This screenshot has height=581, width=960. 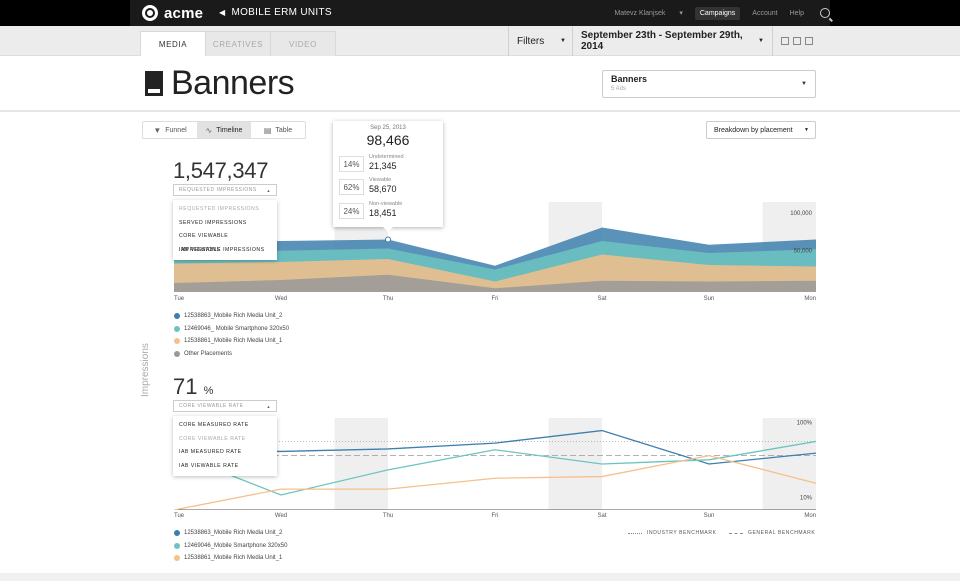 What do you see at coordinates (185, 386) in the screenshot?
I see `rate-value: 71` at bounding box center [185, 386].